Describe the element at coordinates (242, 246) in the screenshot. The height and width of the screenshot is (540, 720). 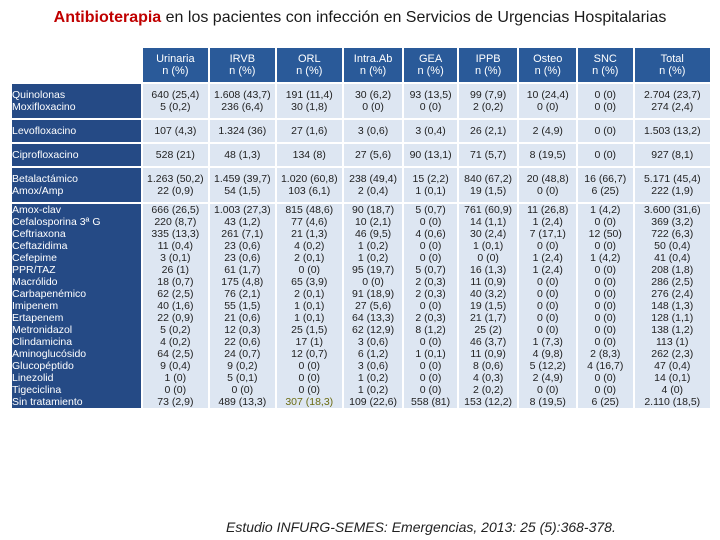
I see `cell-value: 23 (0,6)` at that location.